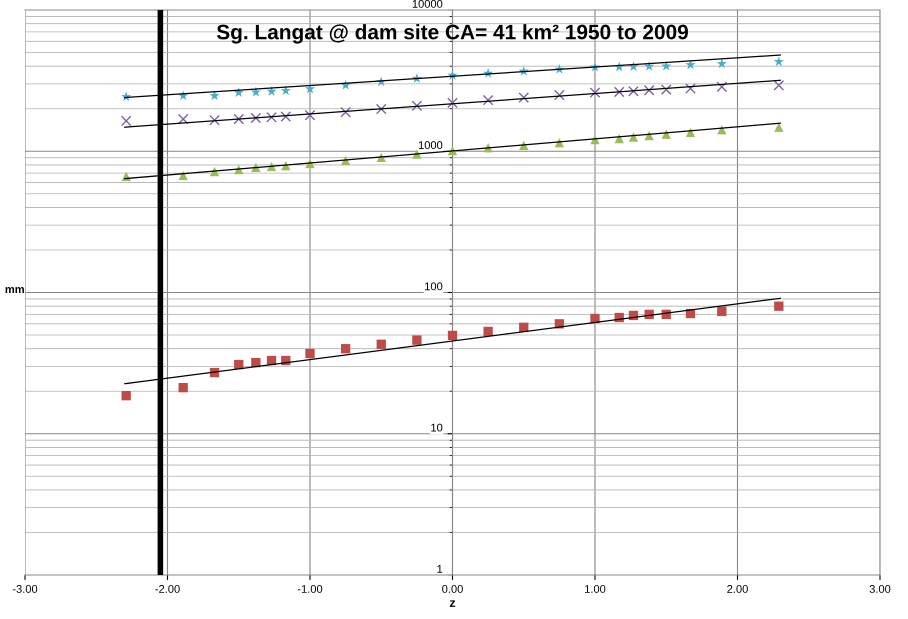 The width and height of the screenshot is (908, 619). Describe the element at coordinates (452, 34) in the screenshot. I see `text: Sg. Langat @ dam site CA= 41 km² 1950 to 2009` at that location.